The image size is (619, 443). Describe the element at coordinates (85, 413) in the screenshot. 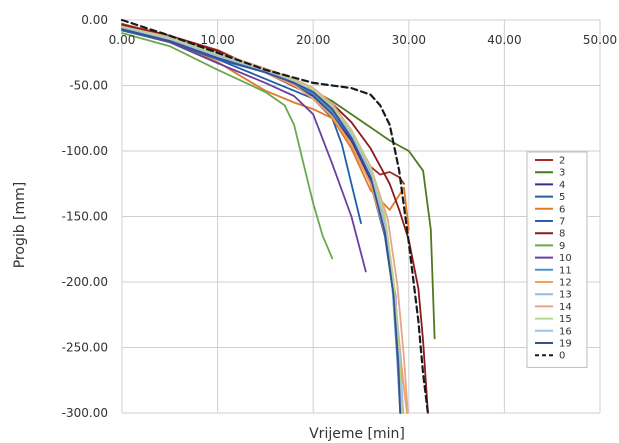

I see `y-tick-label: -300.00` at that location.